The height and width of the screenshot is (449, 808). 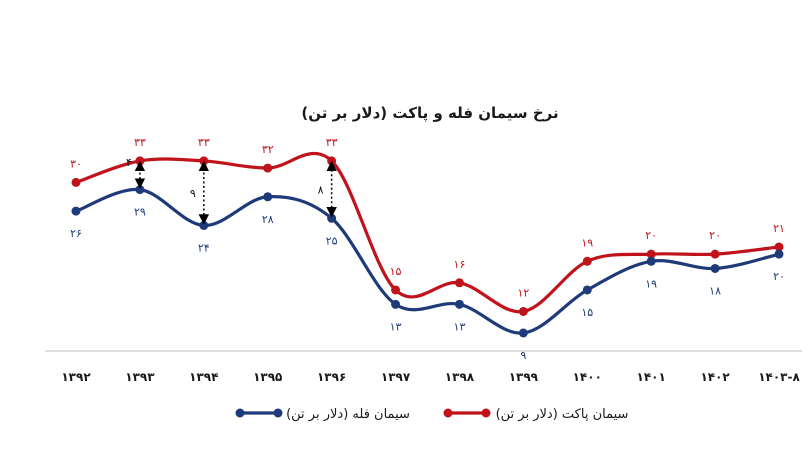 I want to click on data-label: ۲۵, so click(x=332, y=240).